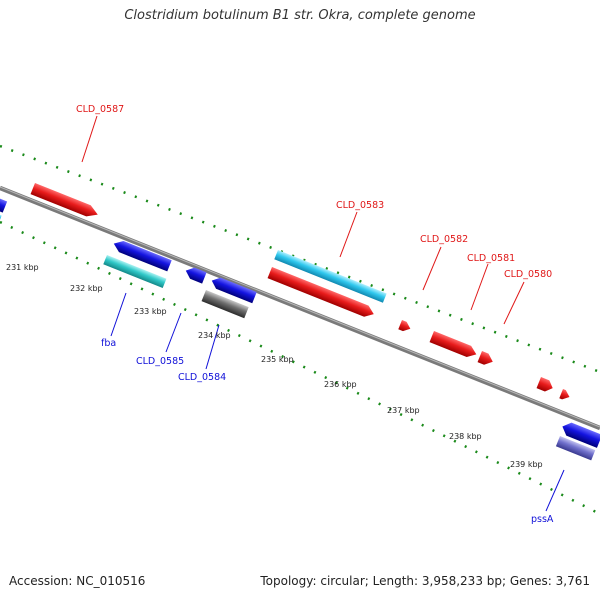 The width and height of the screenshot is (600, 600). I want to click on gene-left-cyan-feature, so click(1, 217).